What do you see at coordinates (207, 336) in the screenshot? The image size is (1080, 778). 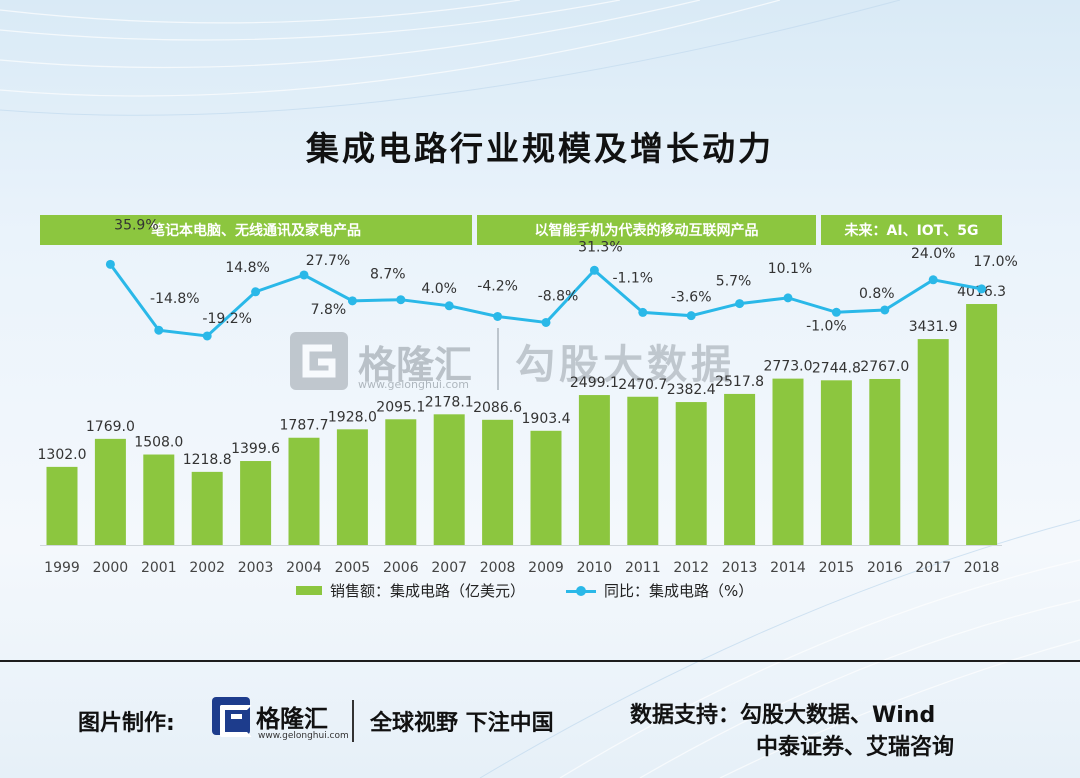 I see `growth-point-2002` at bounding box center [207, 336].